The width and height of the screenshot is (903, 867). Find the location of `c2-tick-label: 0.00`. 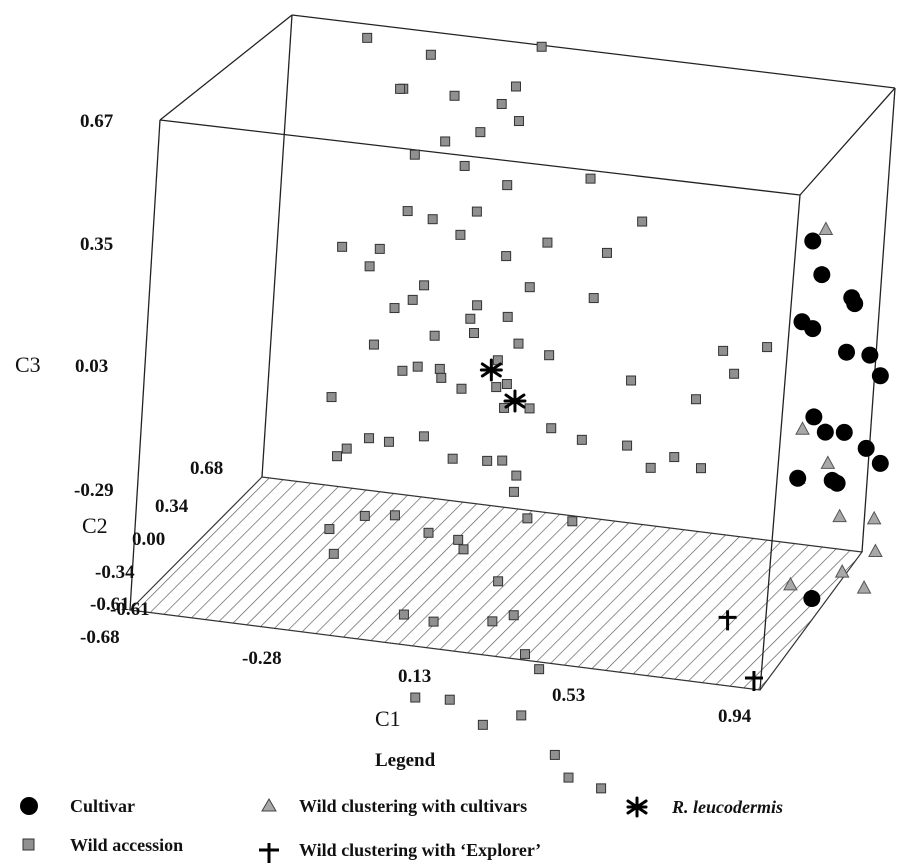

c2-tick-label: 0.00 is located at coordinates (148, 539).